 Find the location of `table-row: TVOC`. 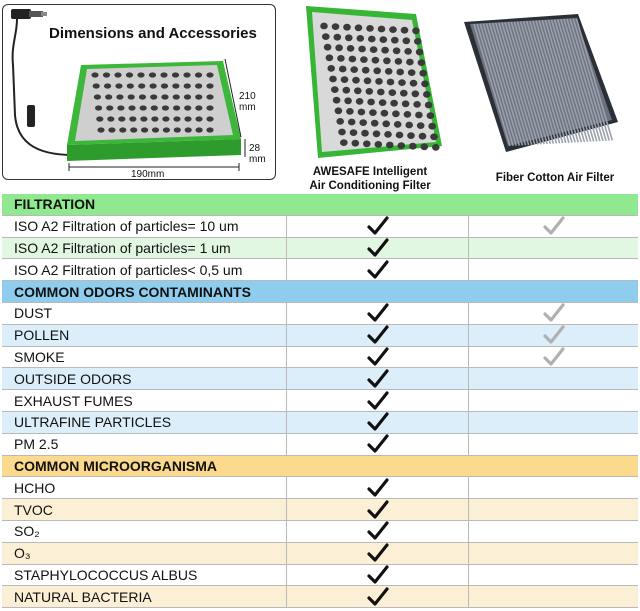

table-row: TVOC is located at coordinates (320, 510).